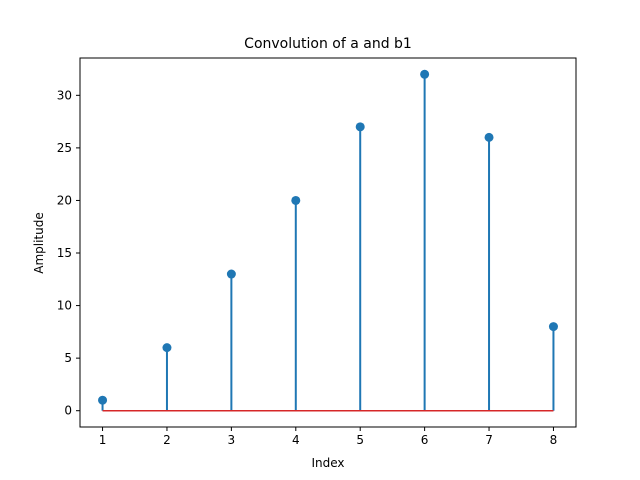  Describe the element at coordinates (425, 440) in the screenshot. I see `x-tick-label: 6` at that location.